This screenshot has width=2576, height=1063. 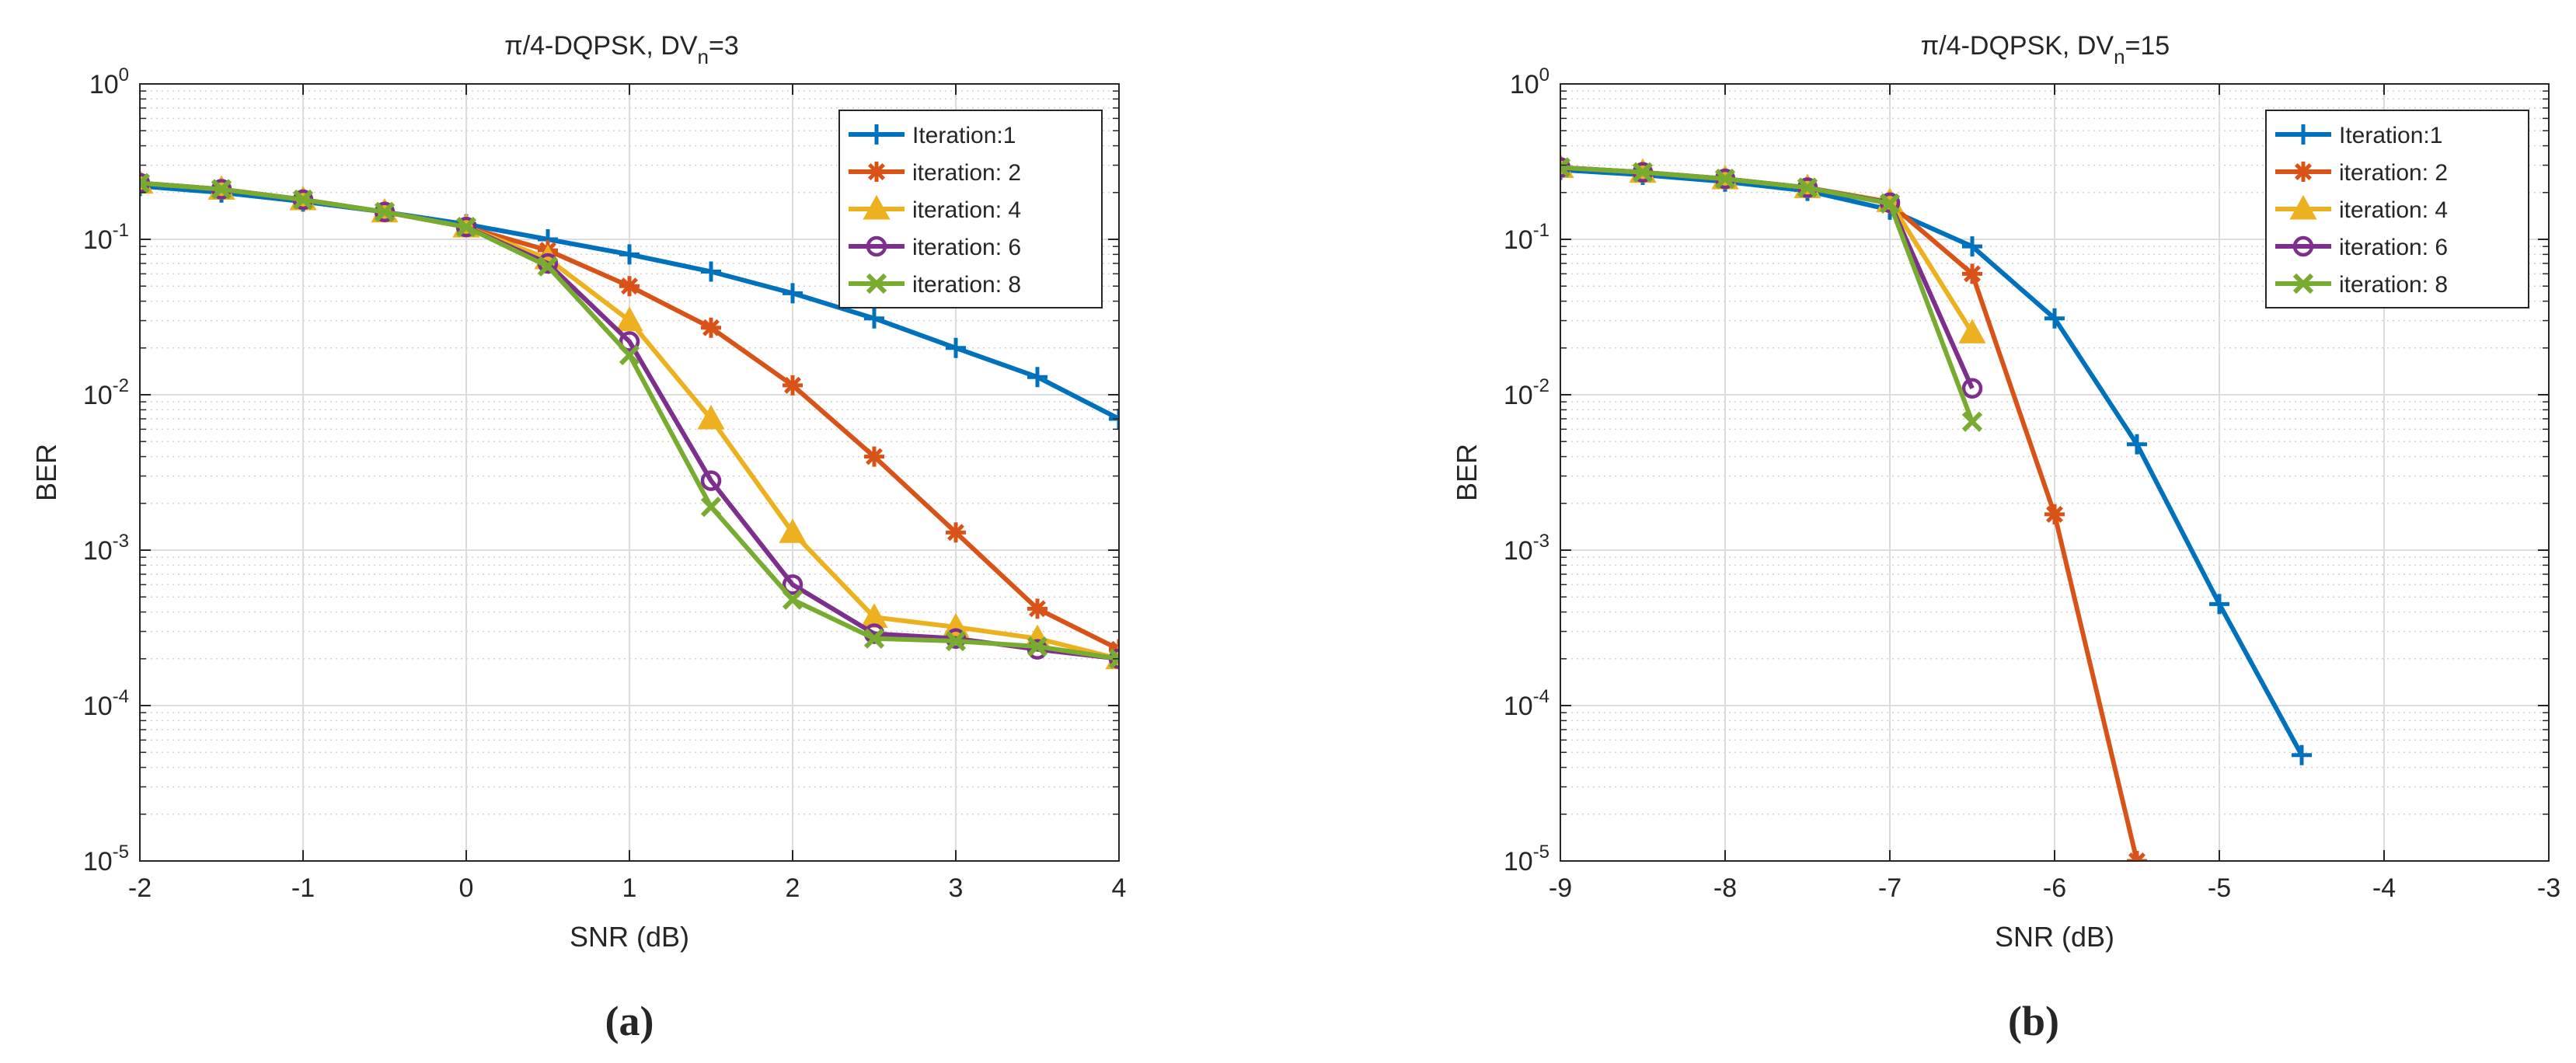 What do you see at coordinates (140, 888) in the screenshot?
I see `x-tick-label: -2` at bounding box center [140, 888].